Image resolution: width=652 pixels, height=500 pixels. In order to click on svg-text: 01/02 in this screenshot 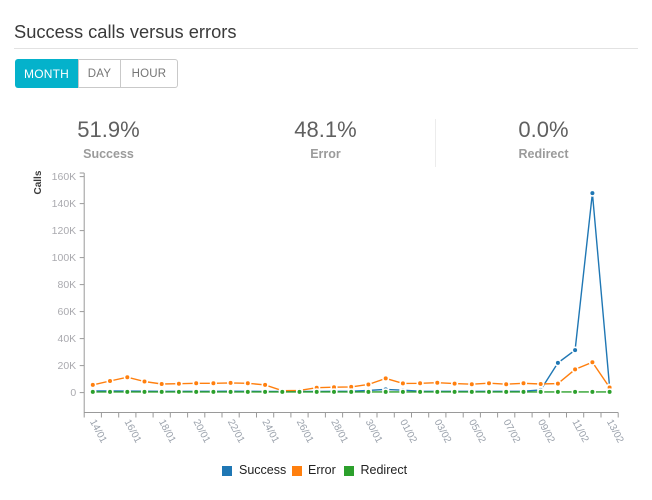, I will do `click(408, 432)`.